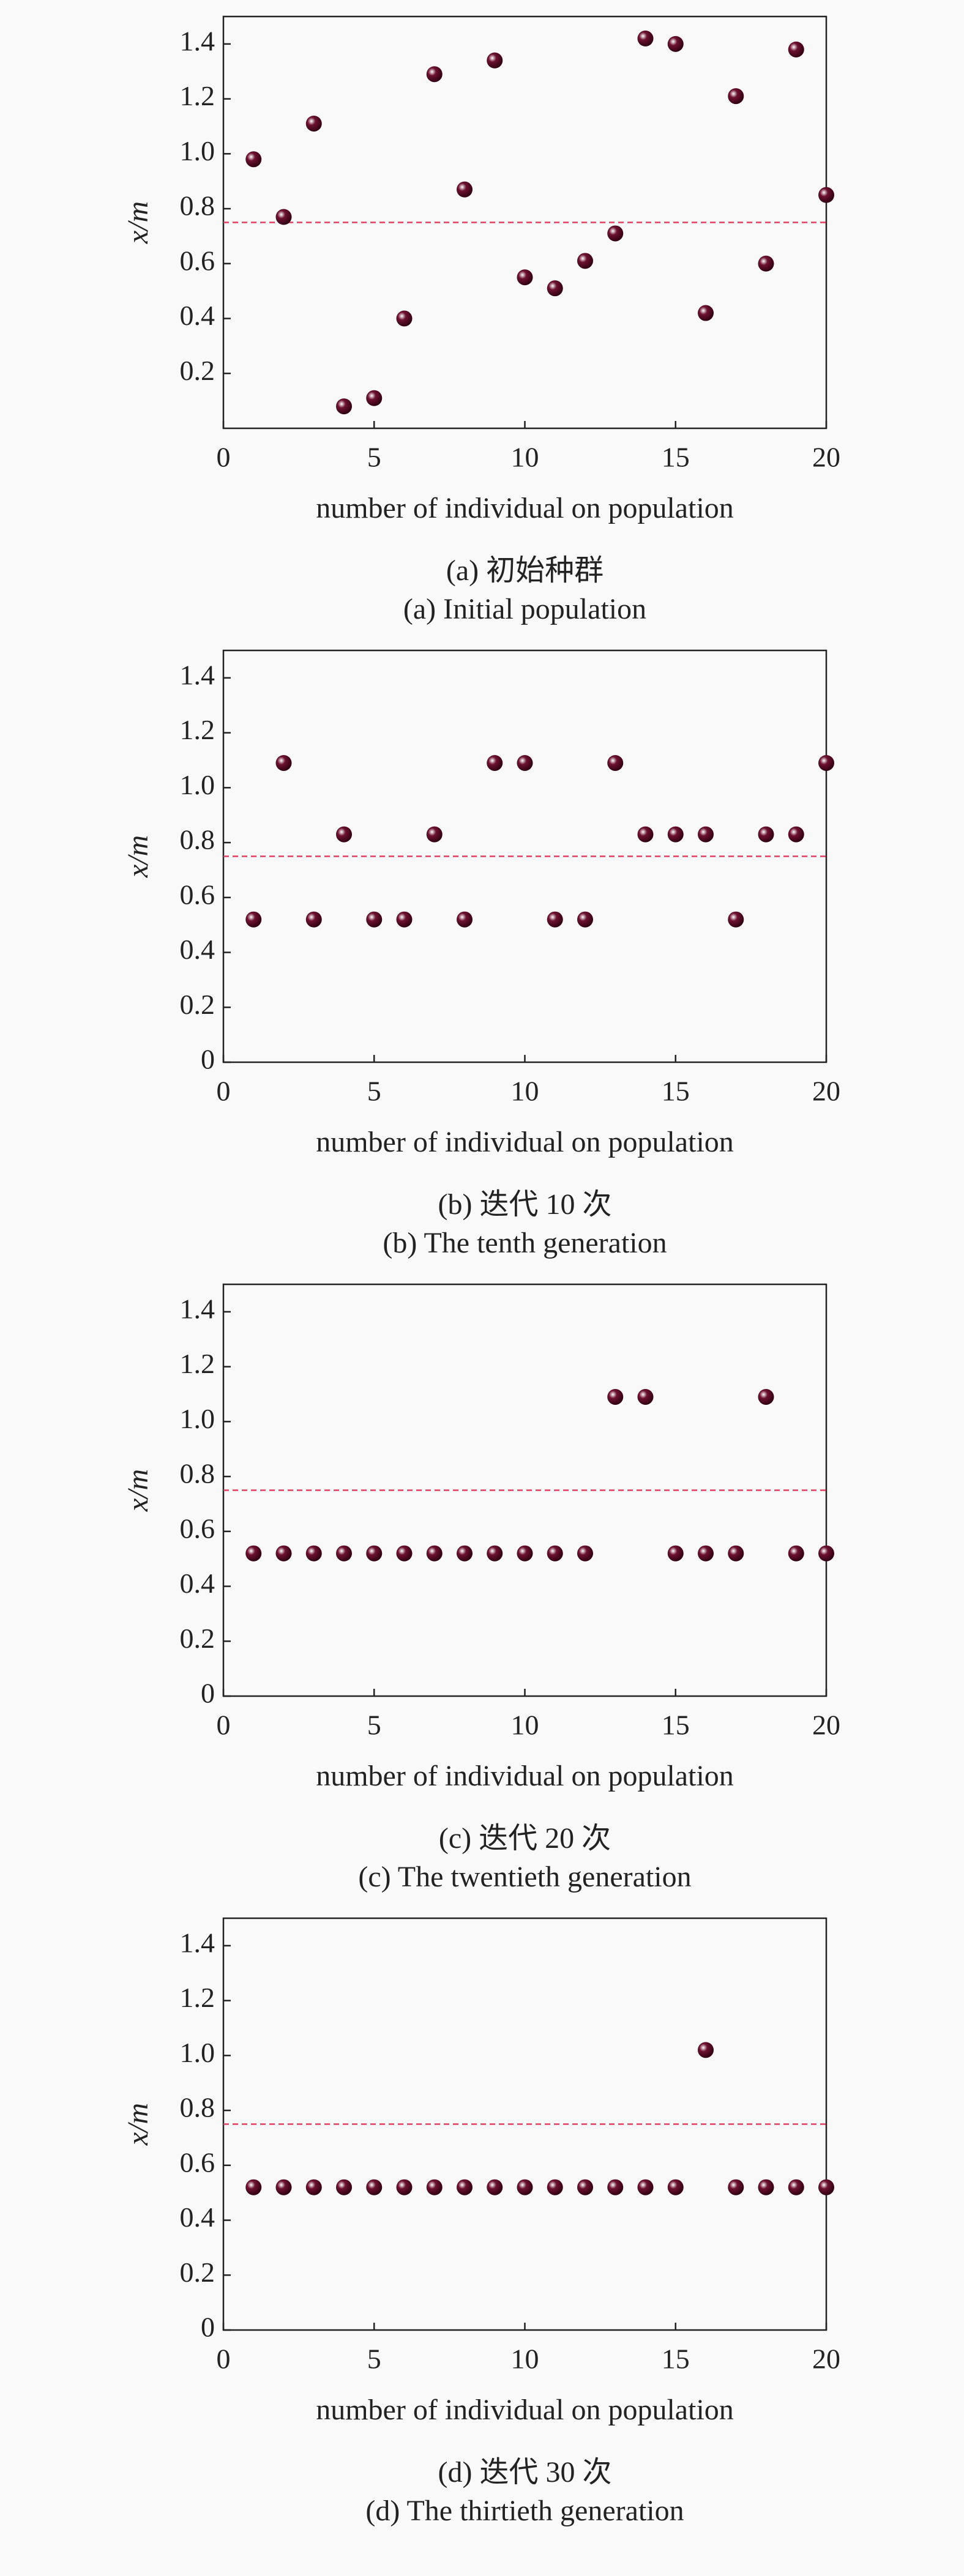 The height and width of the screenshot is (2576, 964). What do you see at coordinates (524, 2511) in the screenshot?
I see `caption-en: (d) The thirtieth generation` at bounding box center [524, 2511].